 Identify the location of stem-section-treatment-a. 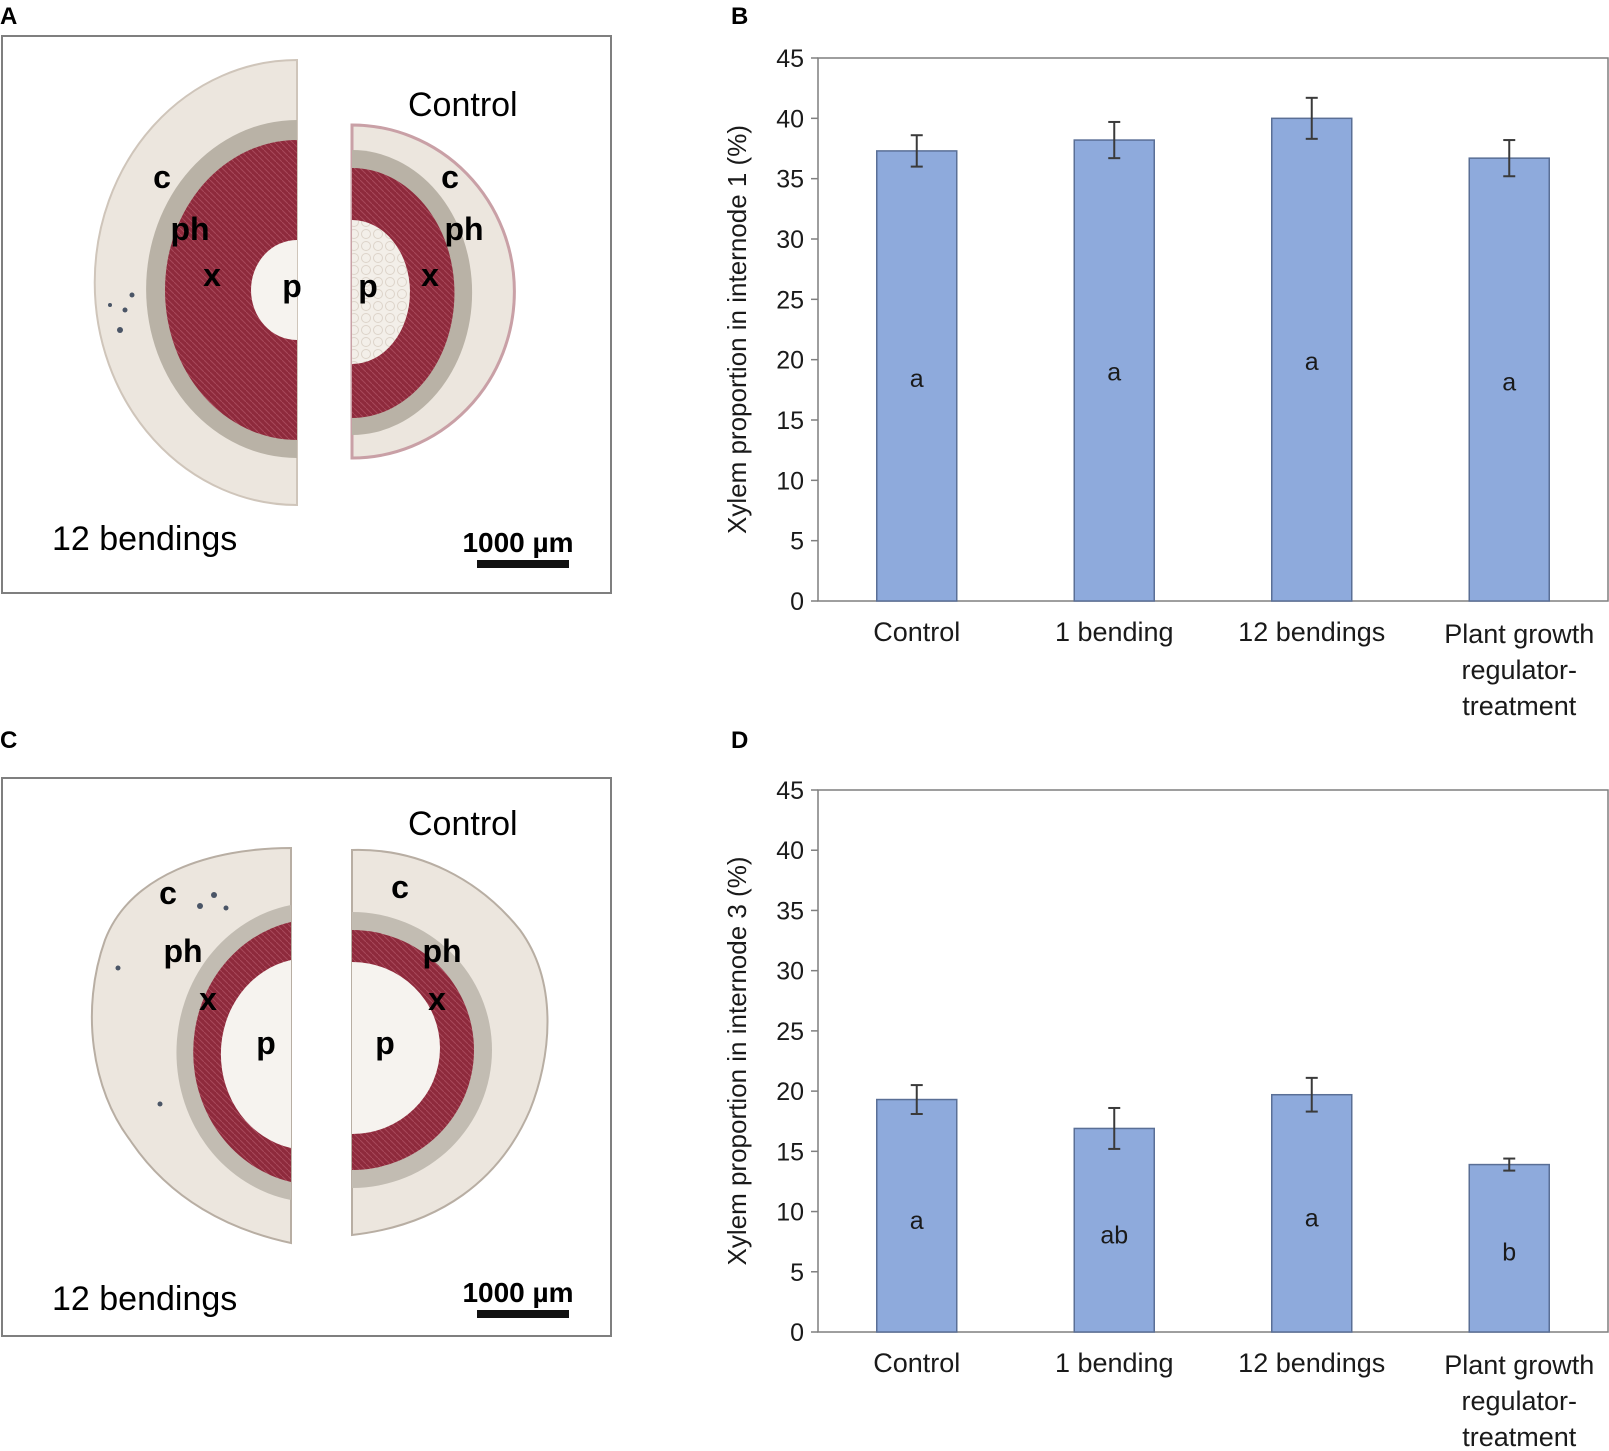
(195, 282).